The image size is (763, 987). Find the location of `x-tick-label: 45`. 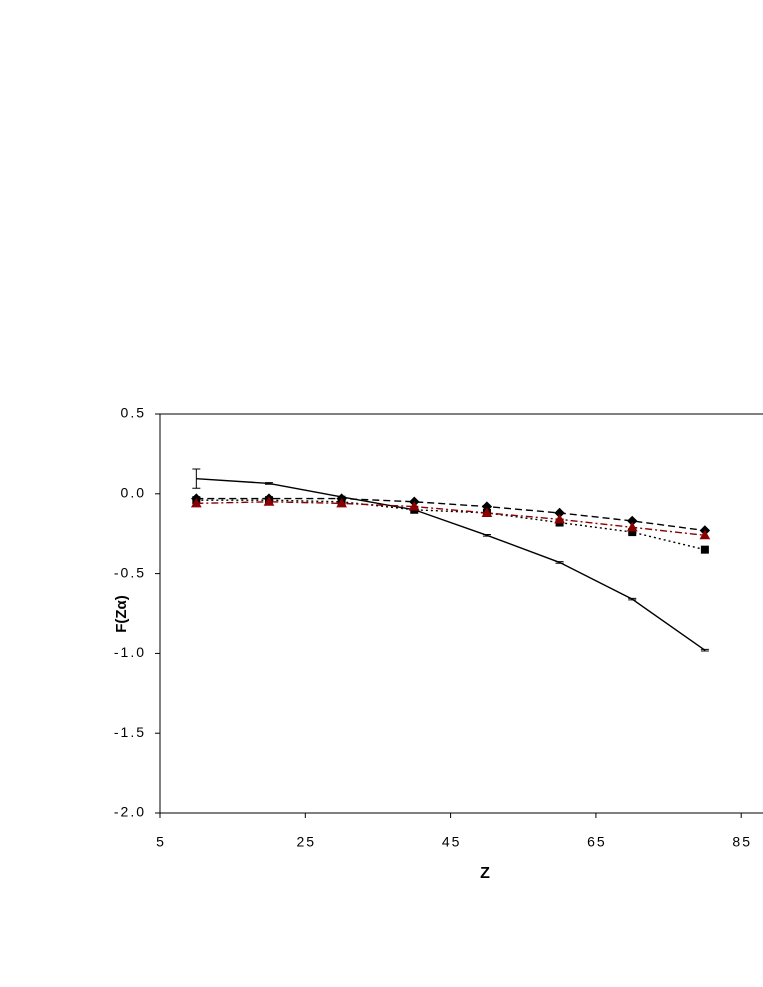

x-tick-label: 45 is located at coordinates (452, 842).